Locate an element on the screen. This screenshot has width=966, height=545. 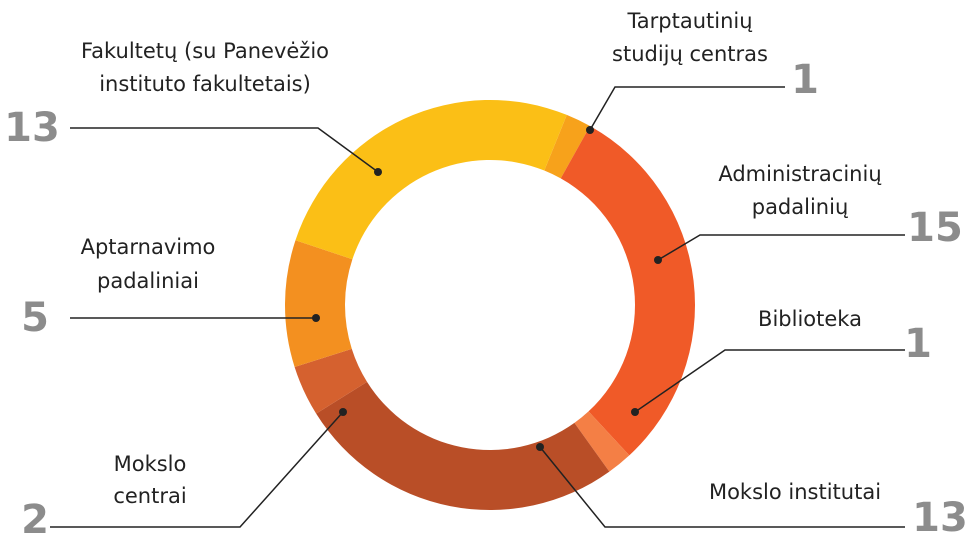
category-label: Administracinių is located at coordinates (799, 174).